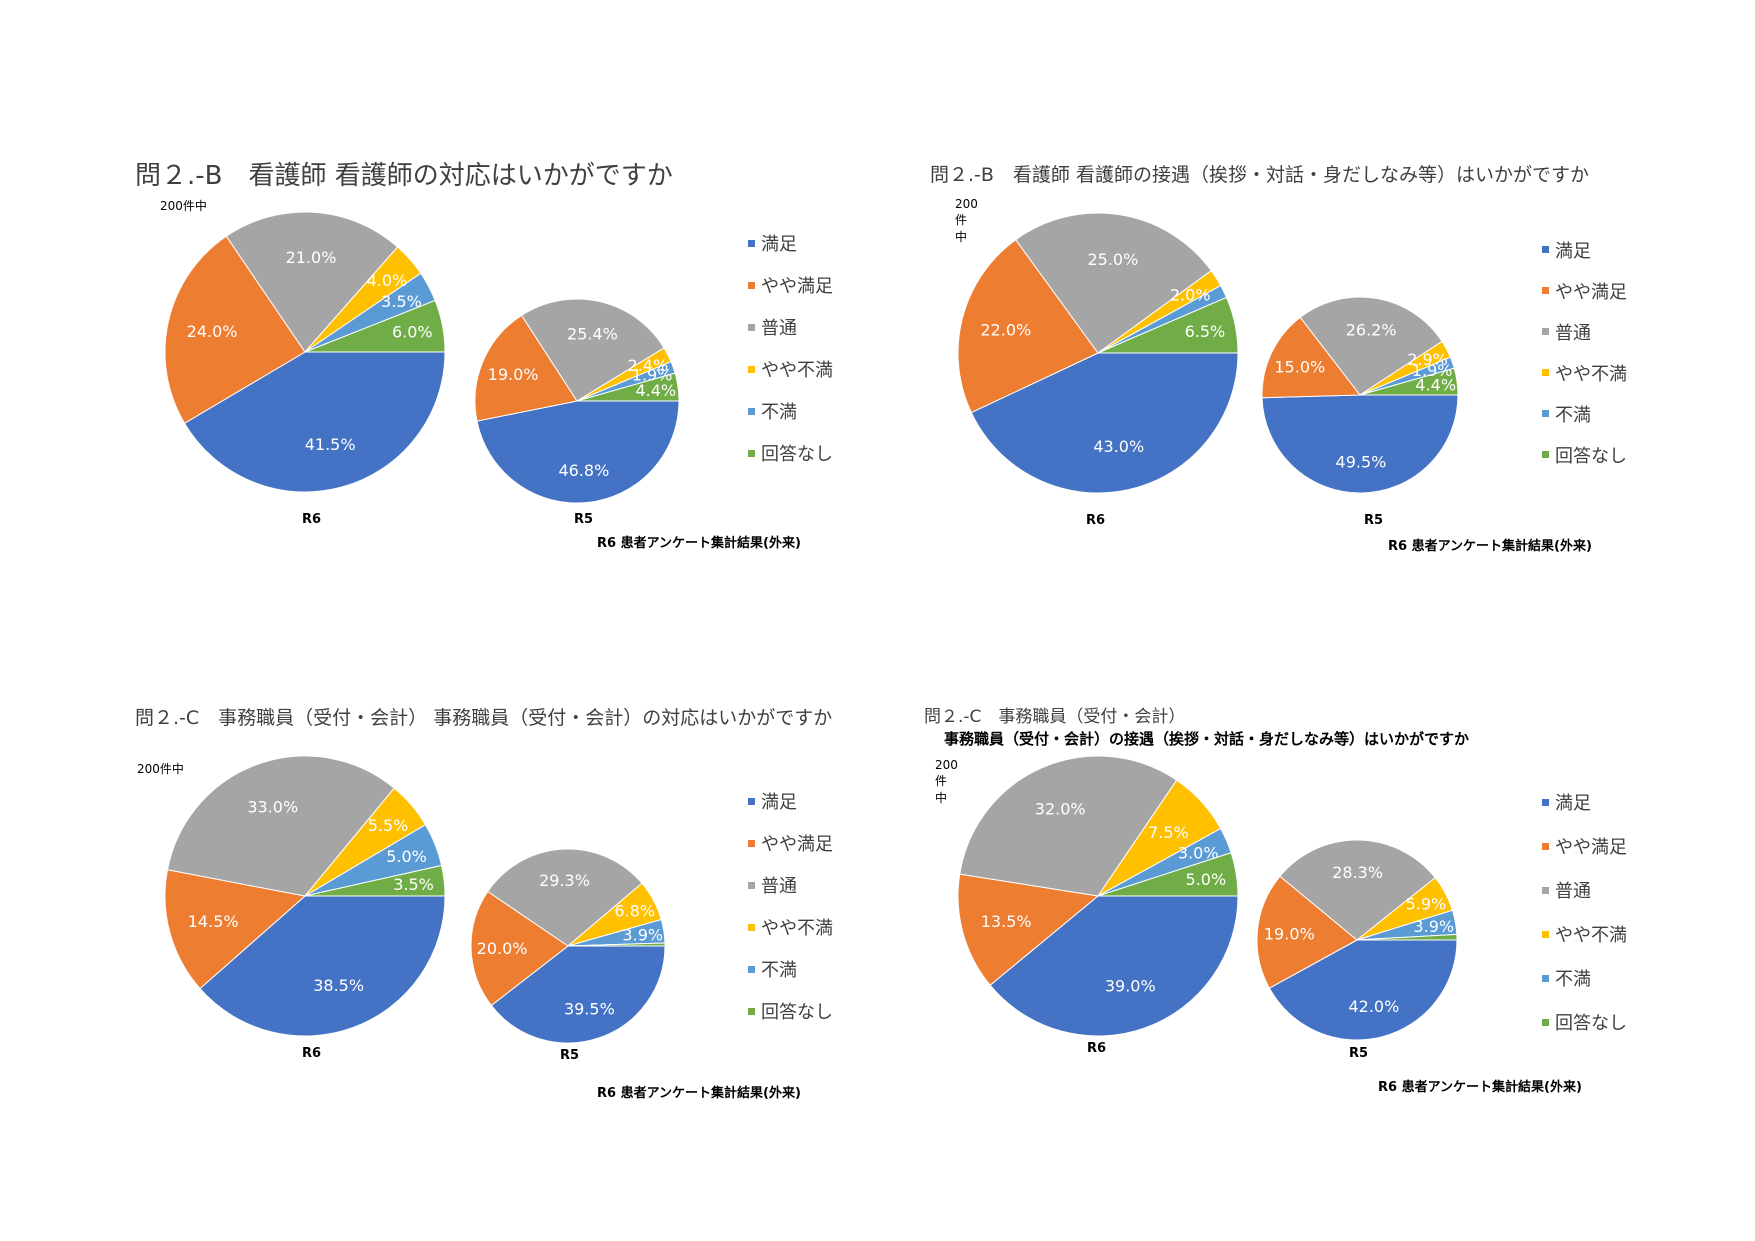 Image resolution: width=1755 pixels, height=1241 pixels. I want to click on chart-title: 問２.-C 事務職員（受付・会計）, so click(1054, 714).